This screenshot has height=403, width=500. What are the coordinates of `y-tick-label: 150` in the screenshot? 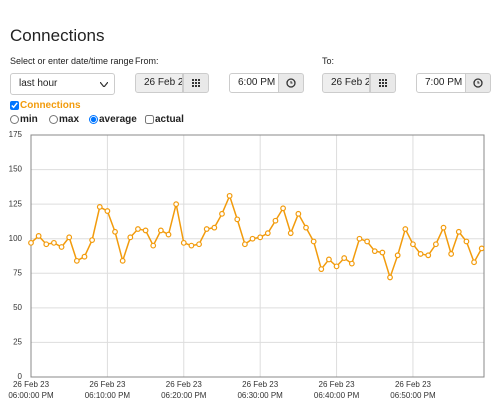 It's located at (16, 169).